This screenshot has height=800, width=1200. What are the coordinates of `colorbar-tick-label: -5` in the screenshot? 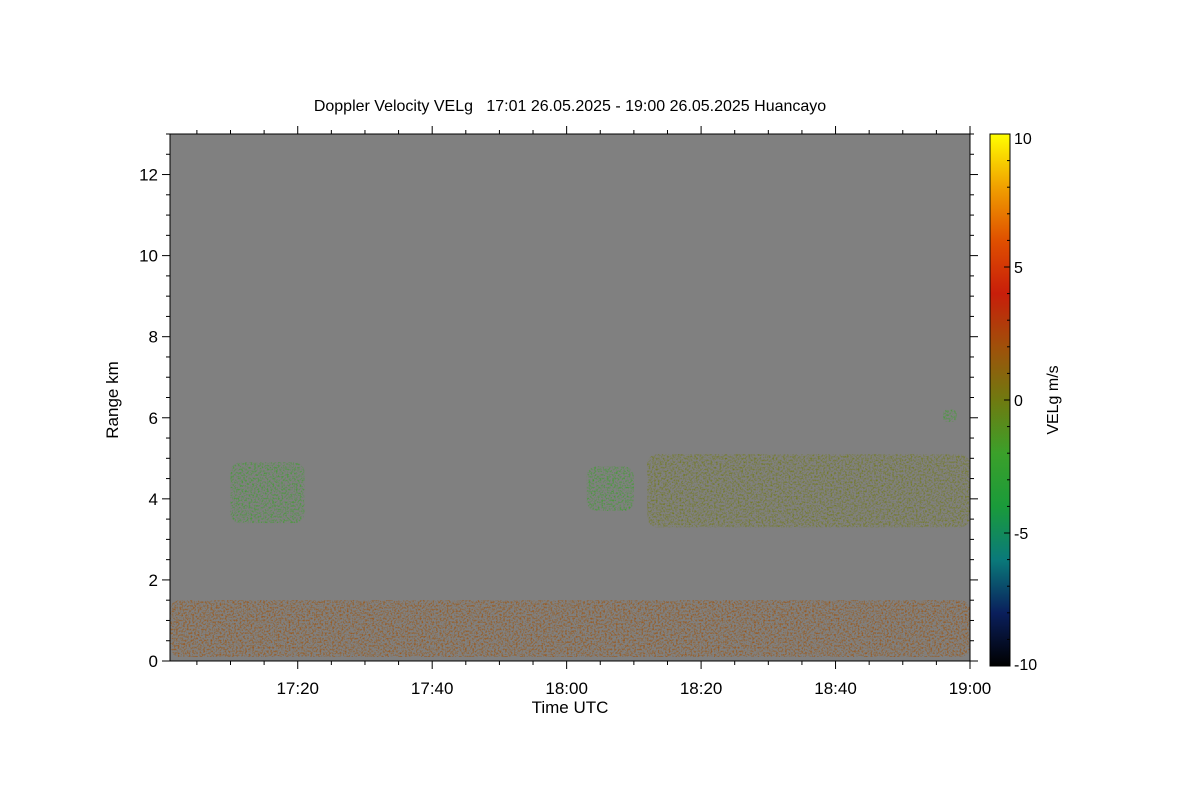 It's located at (1021, 534).